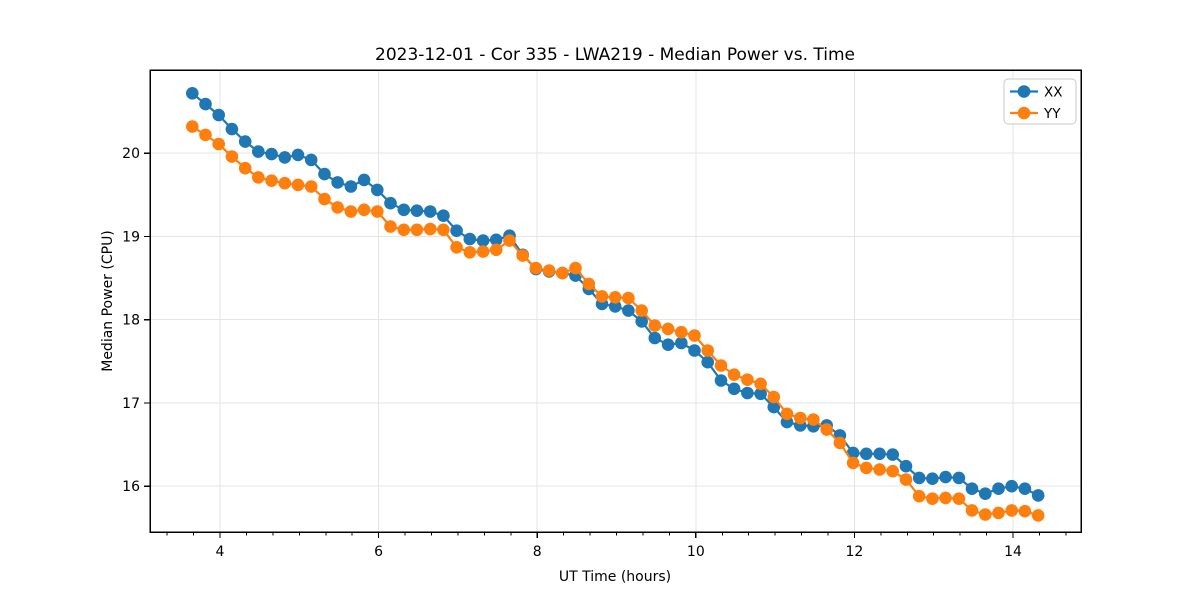 This screenshot has height=600, width=1200. What do you see at coordinates (615, 577) in the screenshot?
I see `x-axis-label: UT Time (hours)` at bounding box center [615, 577].